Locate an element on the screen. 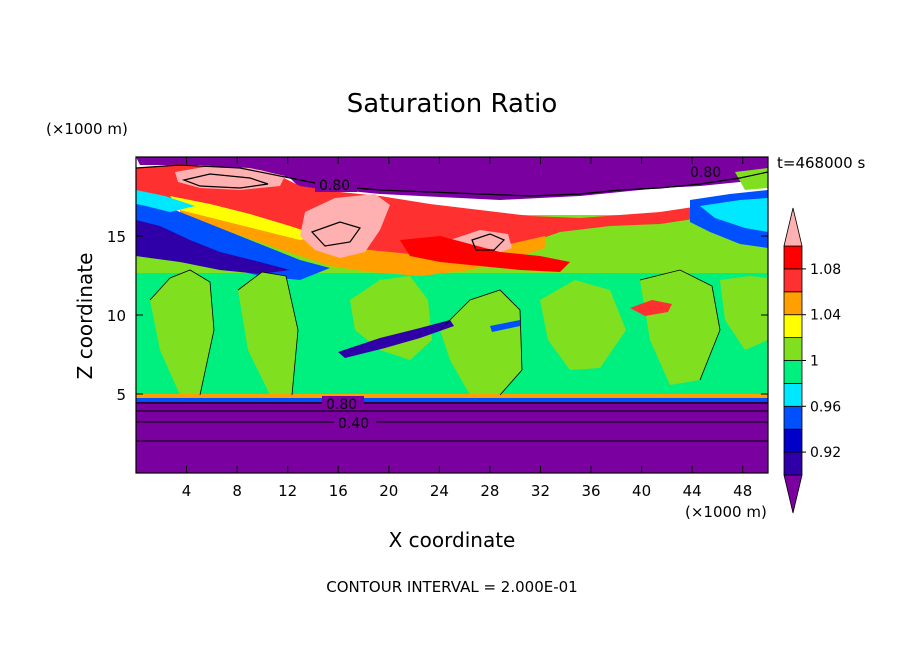  colorbar-tick-label: 0.96 is located at coordinates (825, 407).